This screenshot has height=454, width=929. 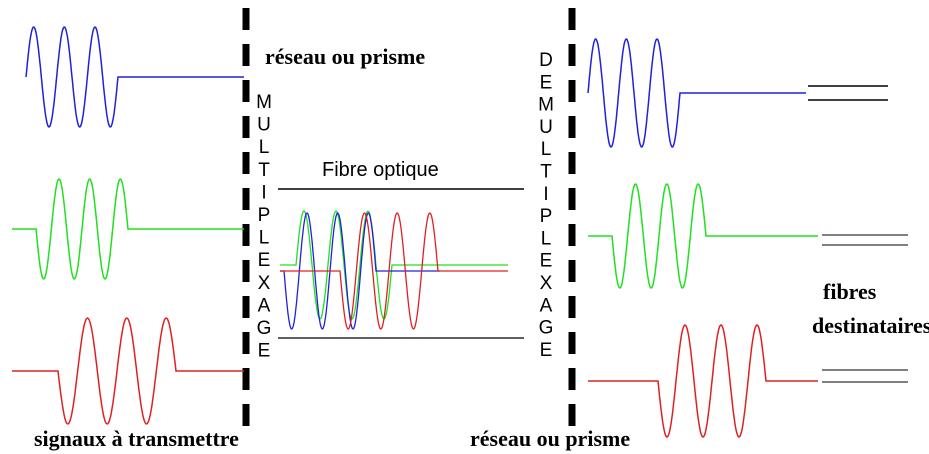 What do you see at coordinates (546, 305) in the screenshot?
I see `demultiplexing-letter: A` at bounding box center [546, 305].